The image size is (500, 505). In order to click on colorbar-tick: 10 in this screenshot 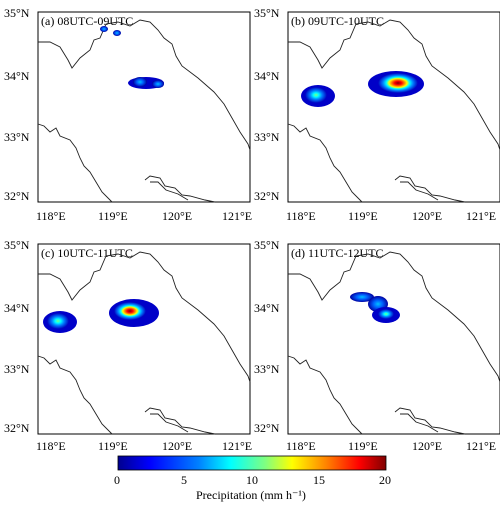, I will do `click(252, 480)`.